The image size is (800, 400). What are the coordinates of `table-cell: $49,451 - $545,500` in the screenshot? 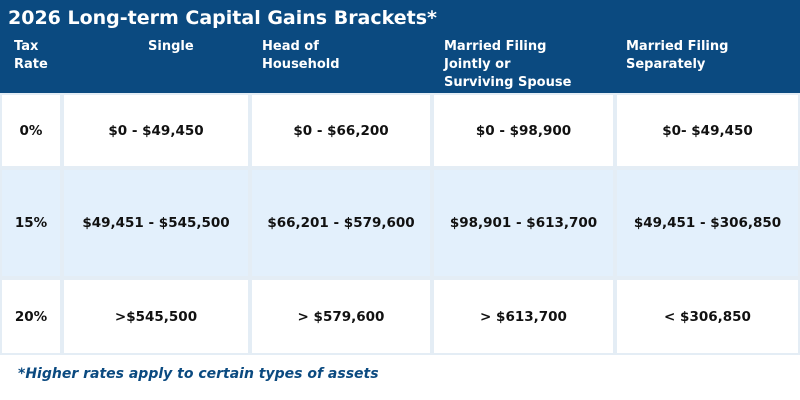 It's located at (156, 223).